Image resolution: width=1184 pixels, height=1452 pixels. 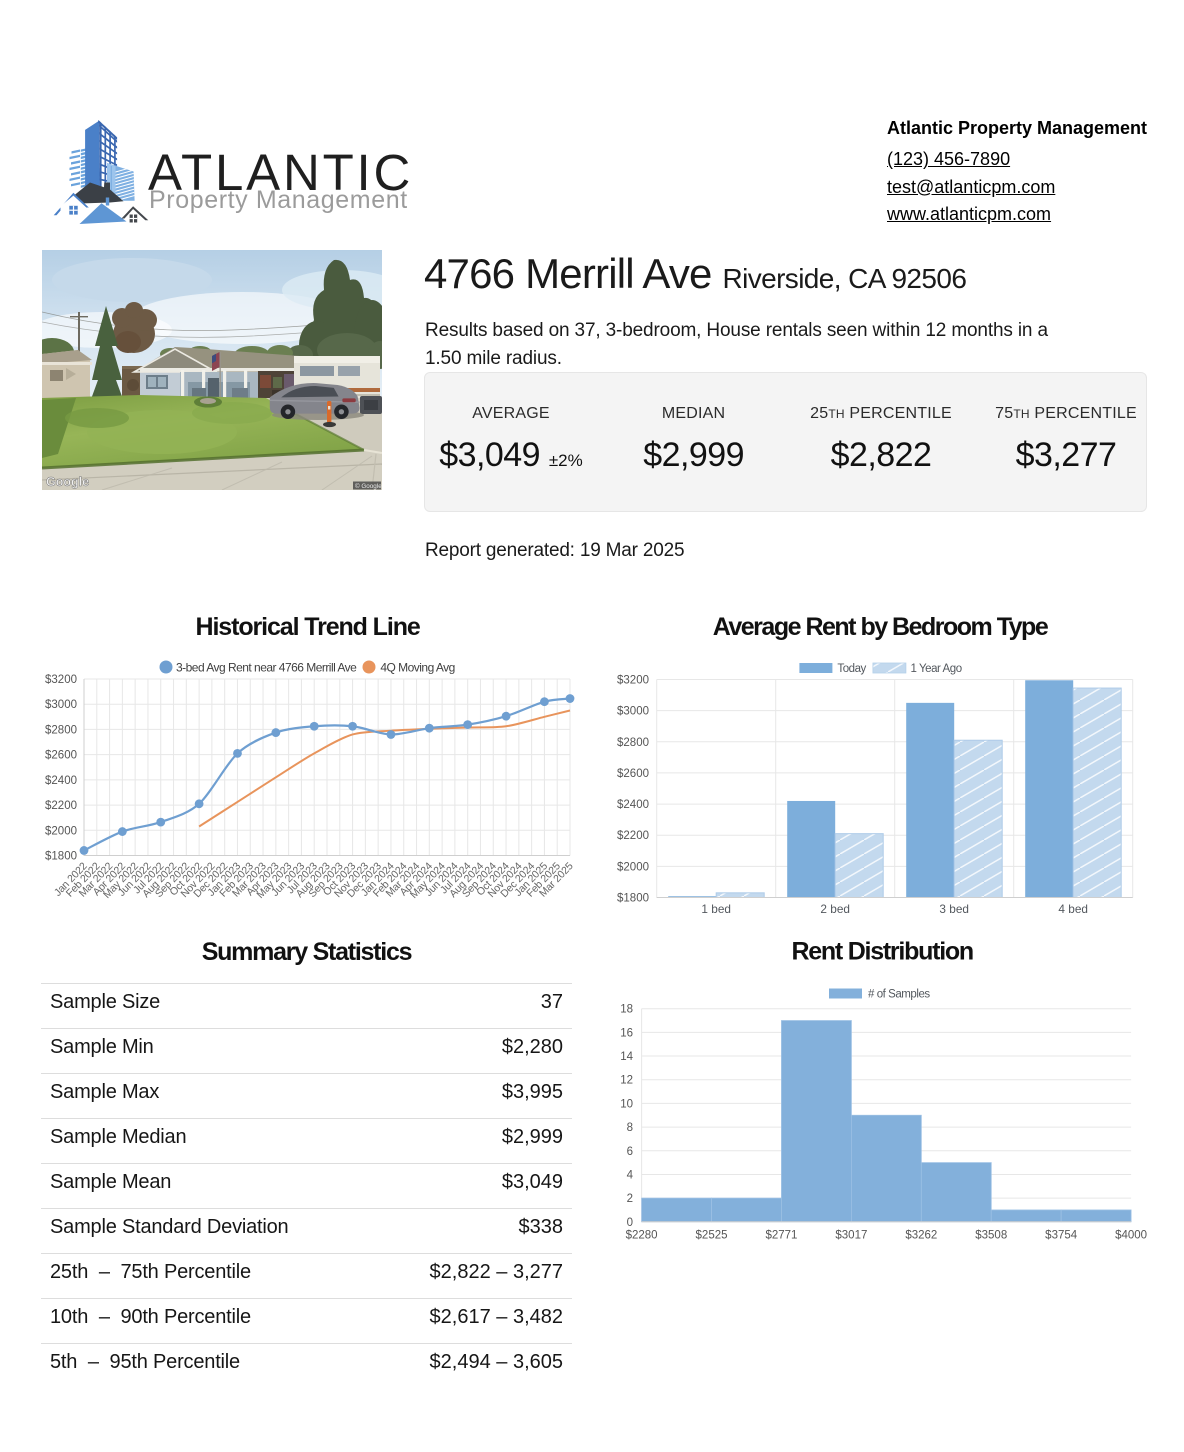 What do you see at coordinates (626, 1104) in the screenshot?
I see `svg-text: 10` at bounding box center [626, 1104].